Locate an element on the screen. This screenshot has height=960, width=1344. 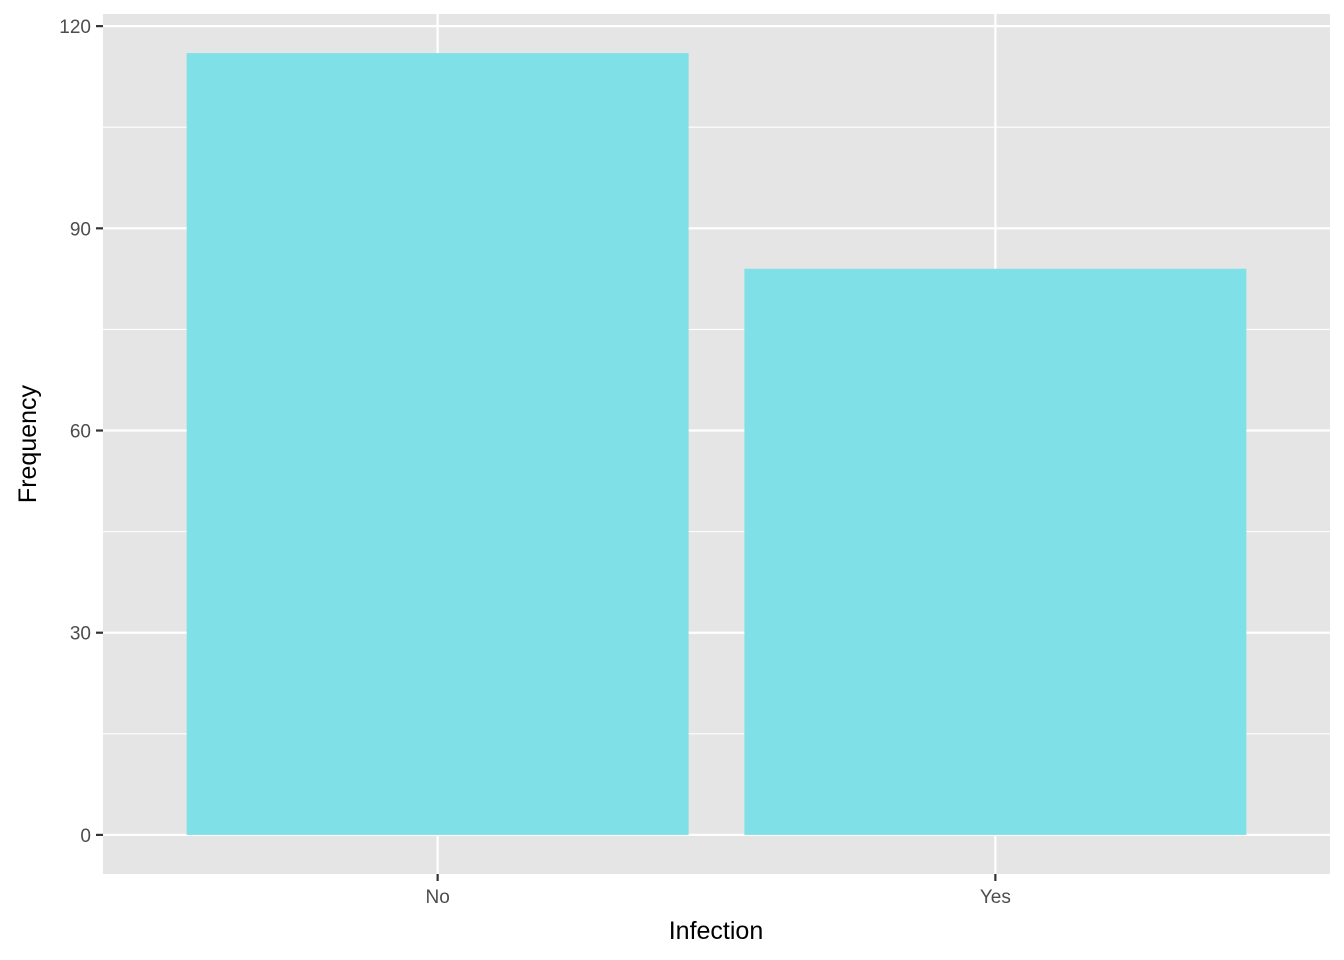
y-axis-title: Frequency is located at coordinates (28, 443).